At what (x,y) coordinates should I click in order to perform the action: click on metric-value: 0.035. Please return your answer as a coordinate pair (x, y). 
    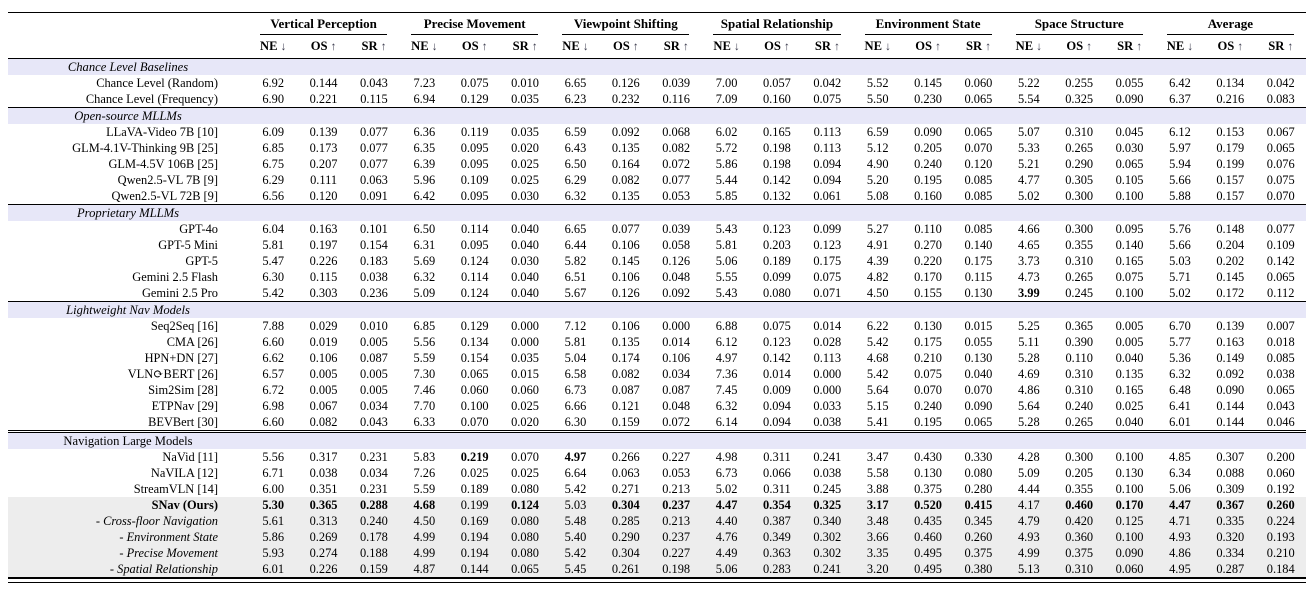
    Looking at the image, I should click on (525, 99).